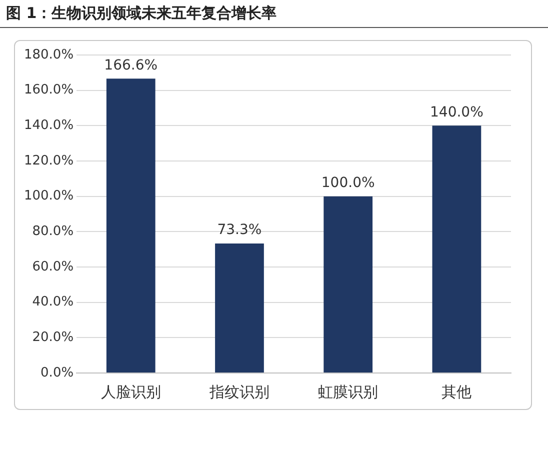  I want to click on x-tick-label: 指纹识别, so click(239, 391).